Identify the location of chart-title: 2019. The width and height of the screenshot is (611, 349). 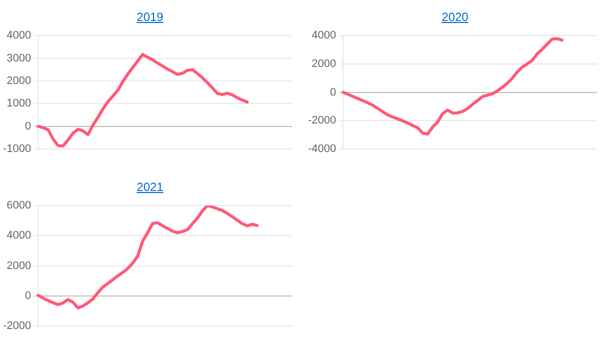
(150, 17).